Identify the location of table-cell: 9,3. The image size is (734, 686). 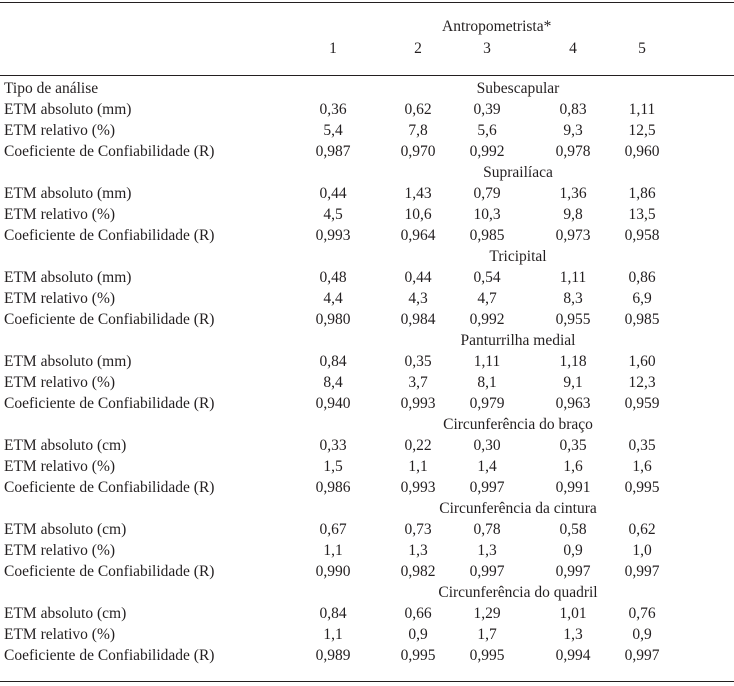
(573, 130).